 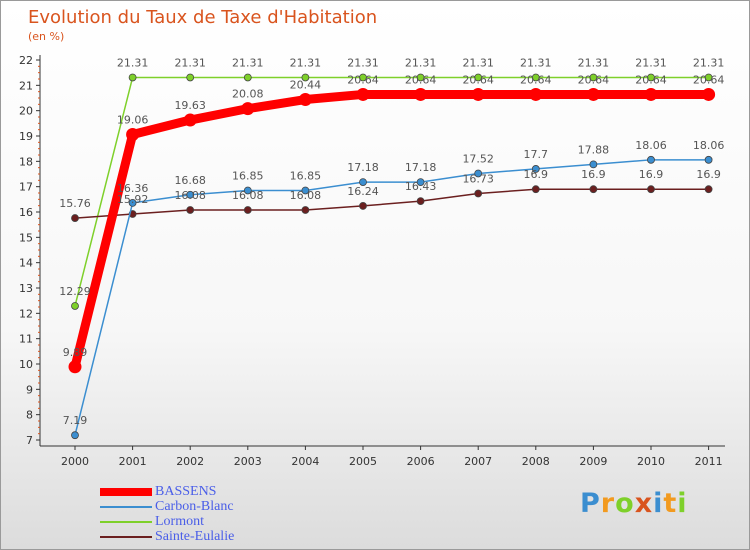 What do you see at coordinates (75, 352) in the screenshot?
I see `data-label-bassens: 9.89` at bounding box center [75, 352].